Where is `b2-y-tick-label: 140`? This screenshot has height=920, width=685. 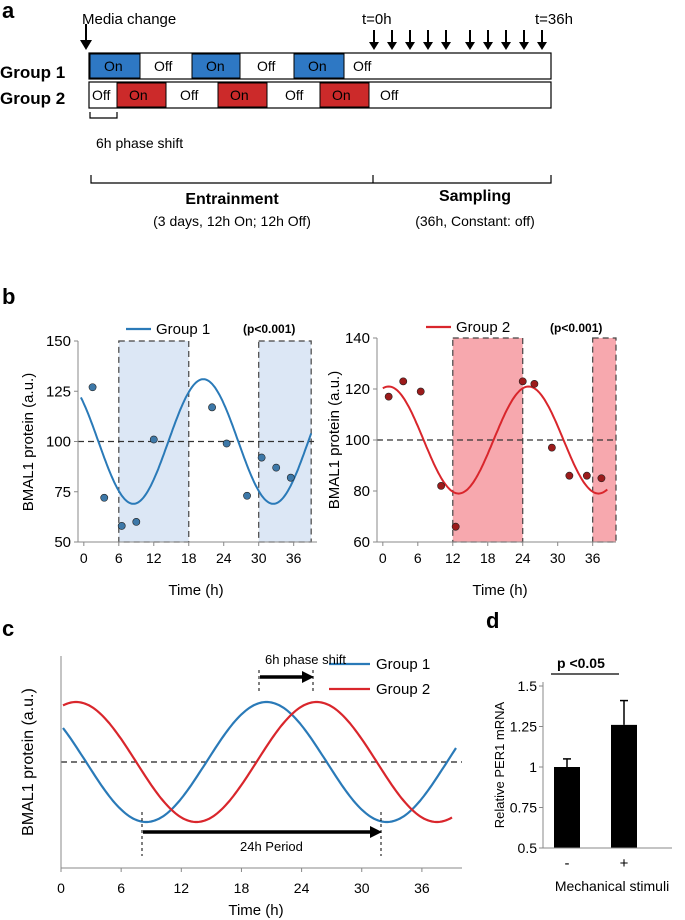
b2-y-tick-label: 140 is located at coordinates (357, 338).